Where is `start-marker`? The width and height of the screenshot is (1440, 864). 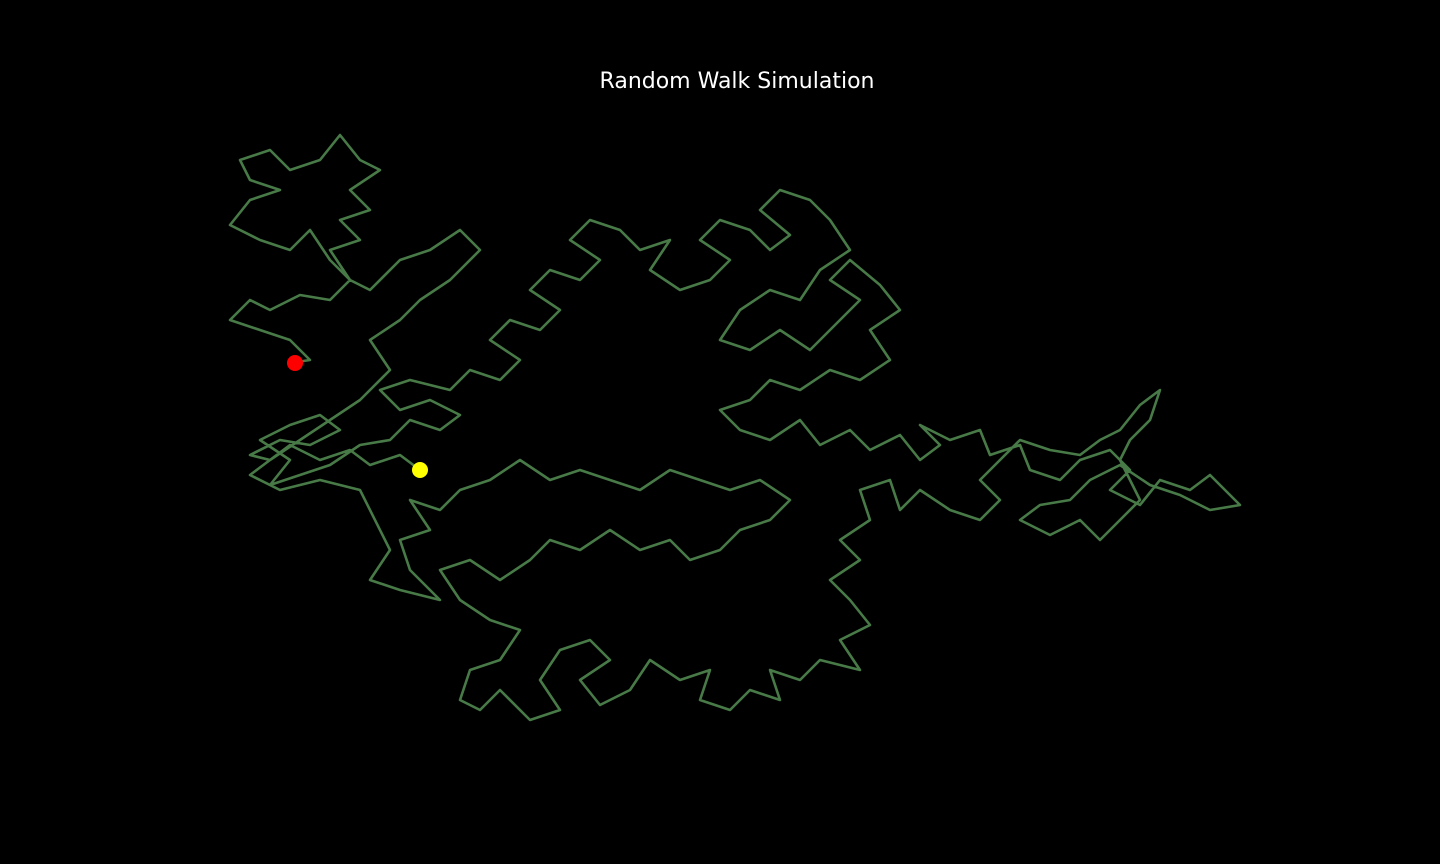 start-marker is located at coordinates (420, 470).